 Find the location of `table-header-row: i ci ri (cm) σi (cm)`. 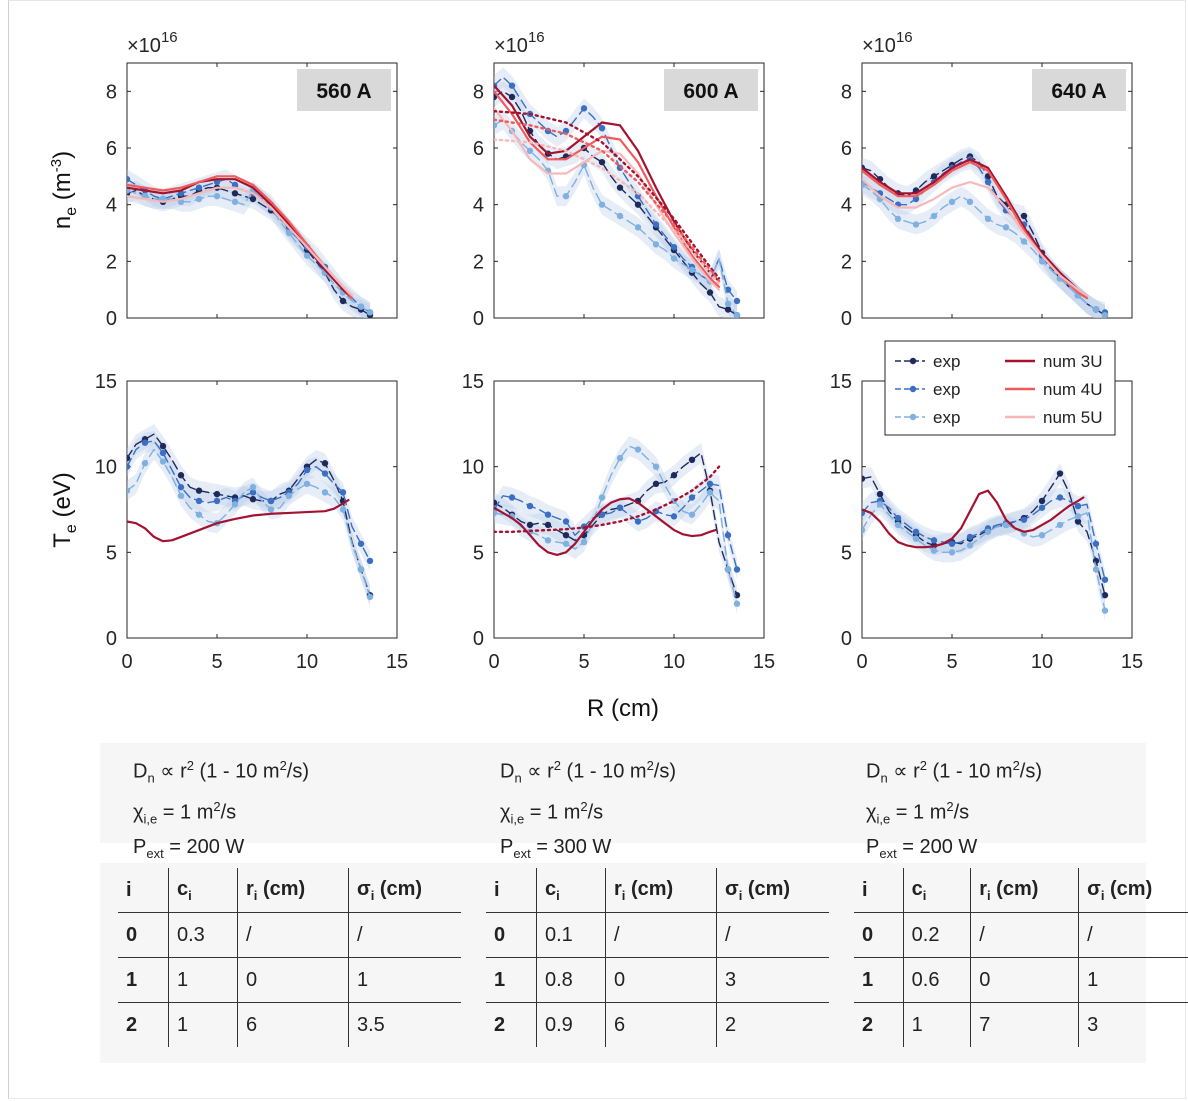

table-header-row: i ci ri (cm) σi (cm) is located at coordinates (1021, 890).